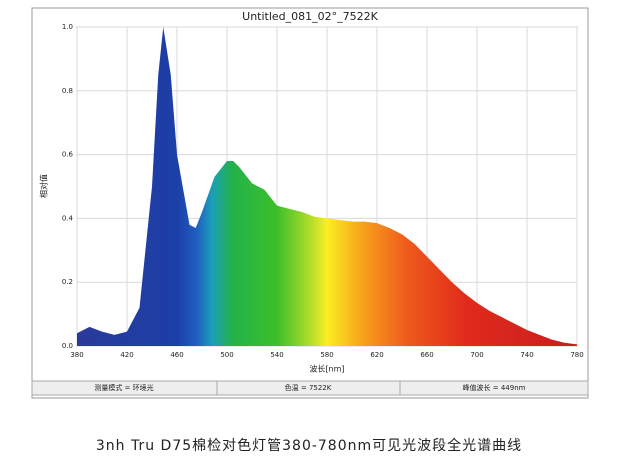  Describe the element at coordinates (67, 91) in the screenshot. I see `y-tick-label: 0.8` at that location.